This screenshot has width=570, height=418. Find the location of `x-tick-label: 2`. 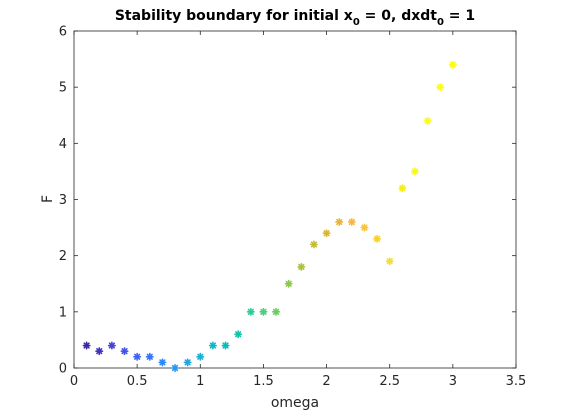

x-tick-label: 2 is located at coordinates (326, 381).